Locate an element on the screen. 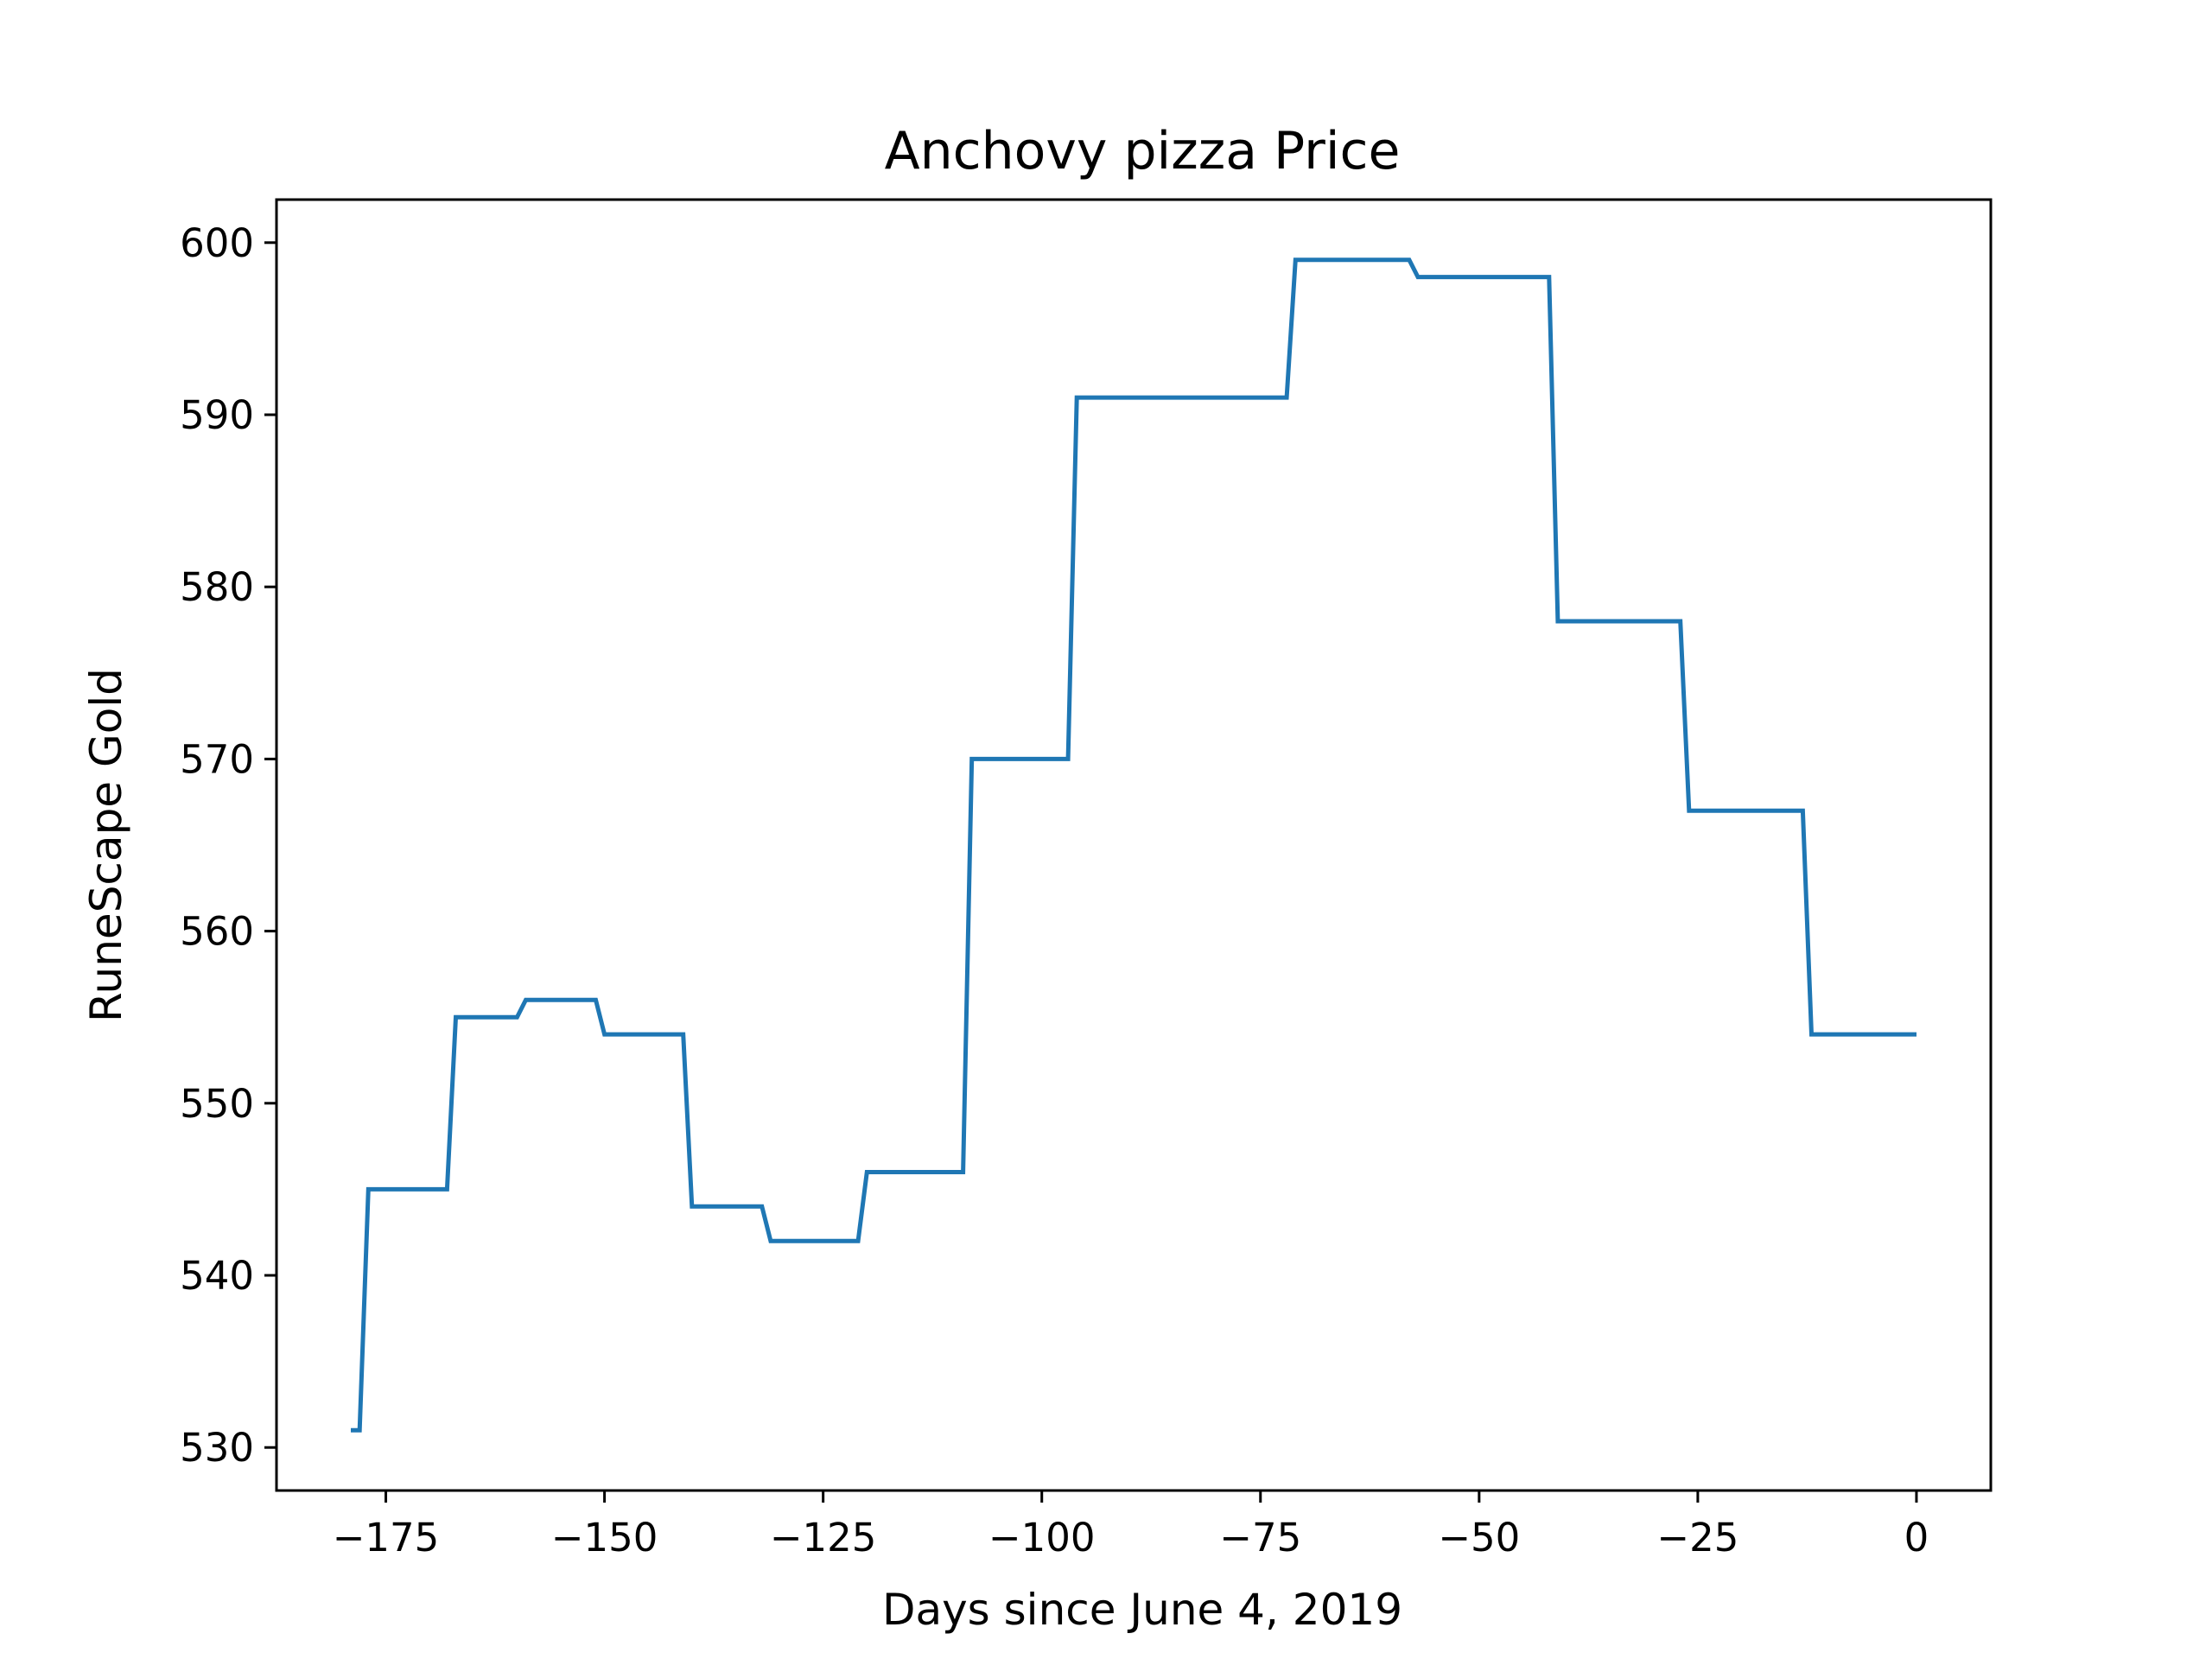 Image resolution: width=2212 pixels, height=1659 pixels. x-axis: −175 −150 −125 −100 −75 −50 −25 0 is located at coordinates (1131, 1525).